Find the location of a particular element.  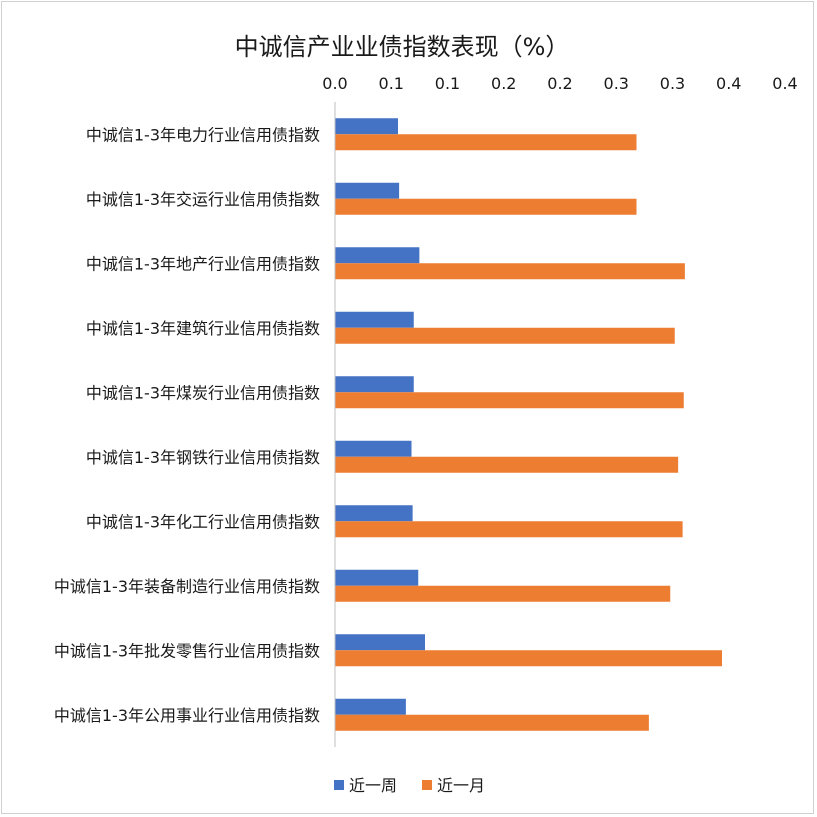

x-tick-label: 0.0 is located at coordinates (334, 83).